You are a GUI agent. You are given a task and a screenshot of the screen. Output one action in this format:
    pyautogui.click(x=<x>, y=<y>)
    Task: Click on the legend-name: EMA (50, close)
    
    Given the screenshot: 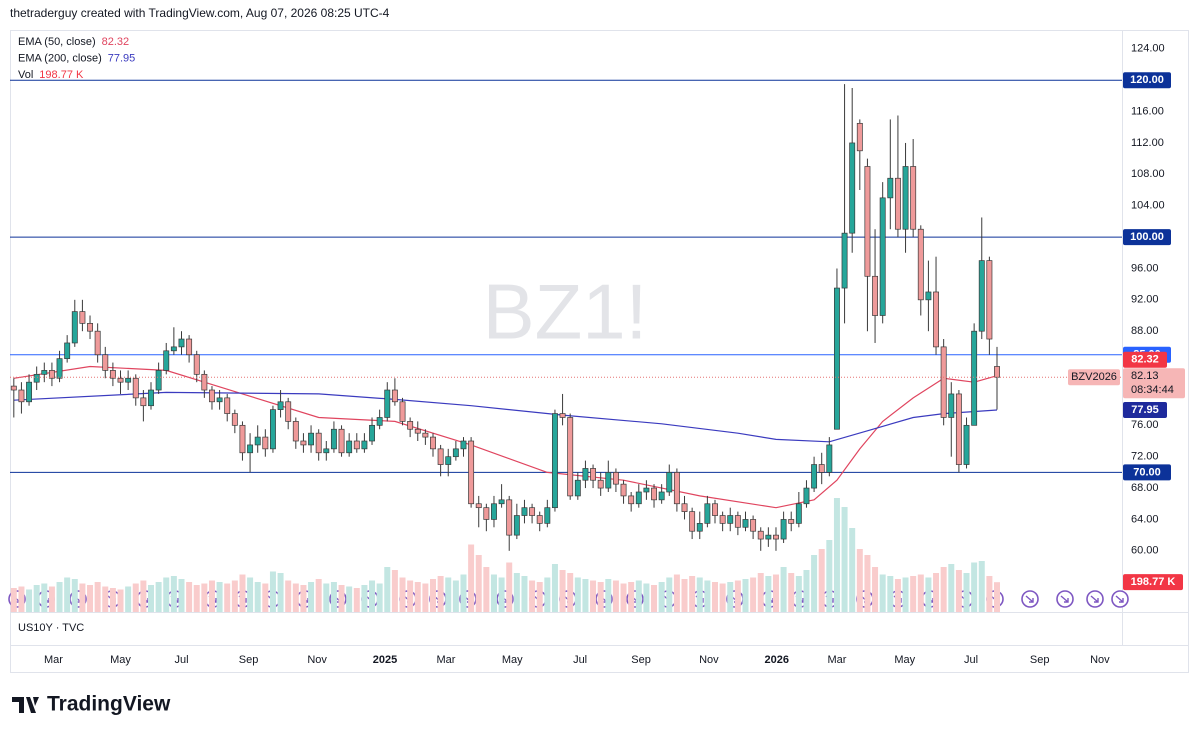 What is the action you would take?
    pyautogui.click(x=57, y=42)
    